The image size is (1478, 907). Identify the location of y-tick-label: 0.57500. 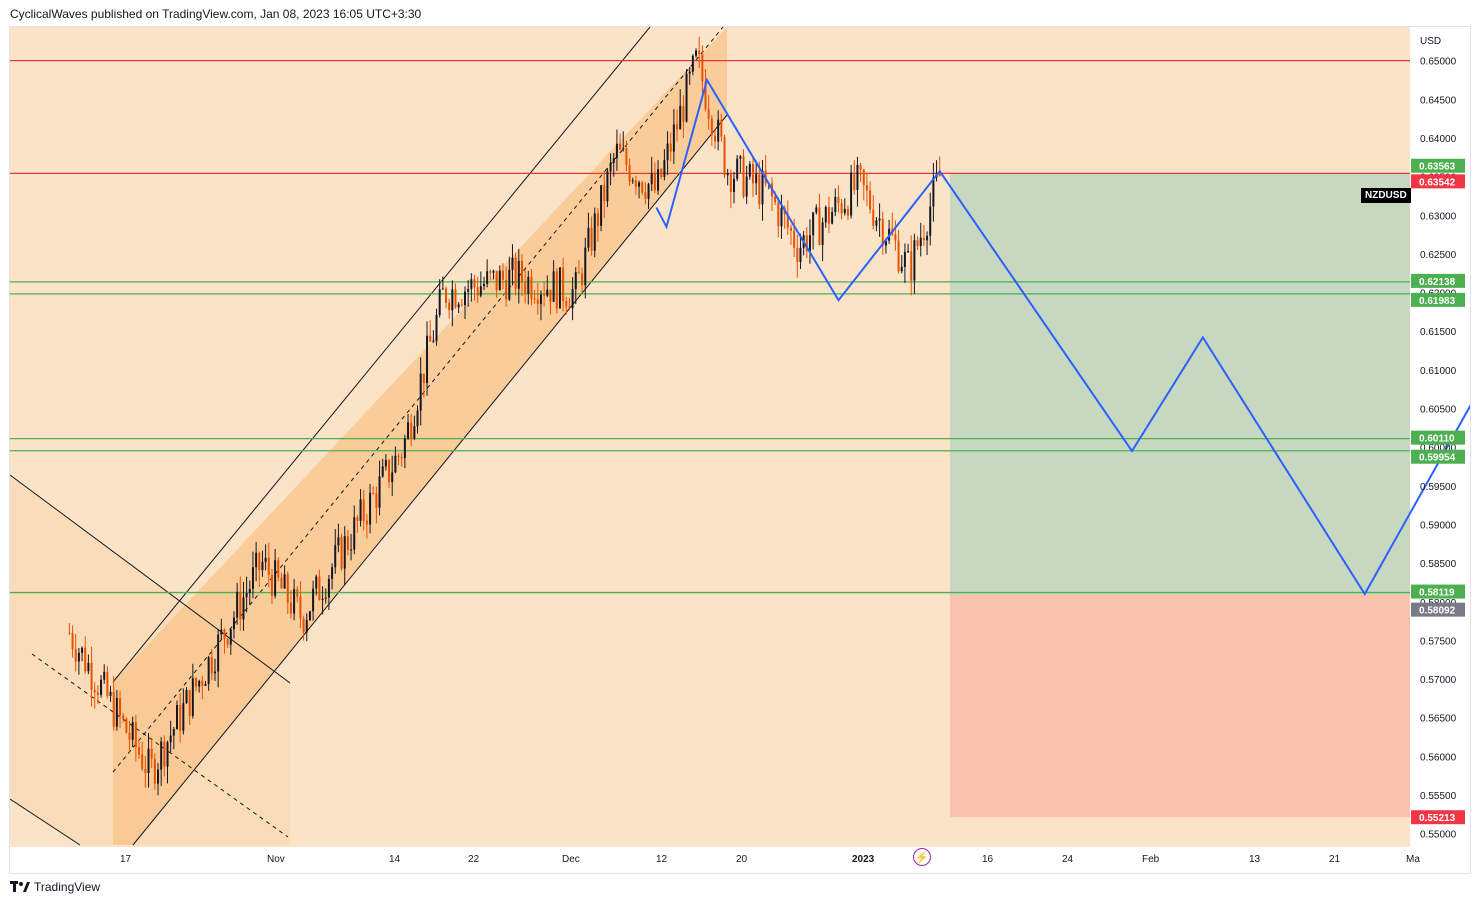
(1438, 641).